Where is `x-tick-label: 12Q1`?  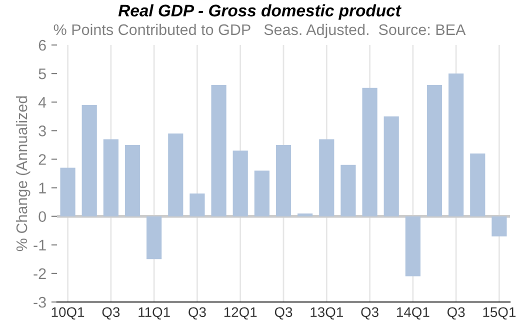
x-tick-label: 12Q1 is located at coordinates (240, 313).